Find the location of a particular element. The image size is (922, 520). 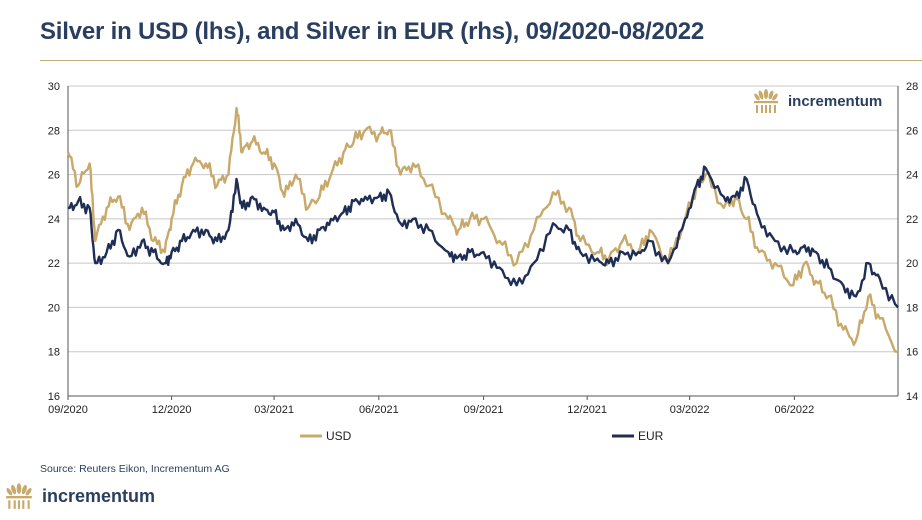

y-right-tick-label: 20 is located at coordinates (912, 264).